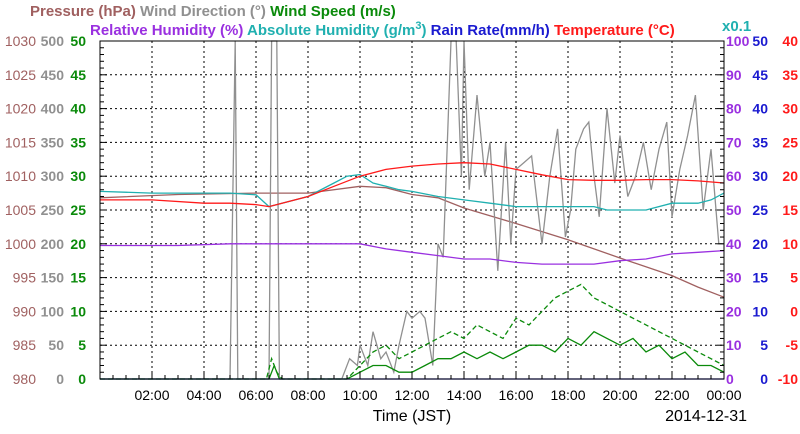 This screenshot has width=800, height=434. I want to click on legend-item: Temperature (°C), so click(612, 30).